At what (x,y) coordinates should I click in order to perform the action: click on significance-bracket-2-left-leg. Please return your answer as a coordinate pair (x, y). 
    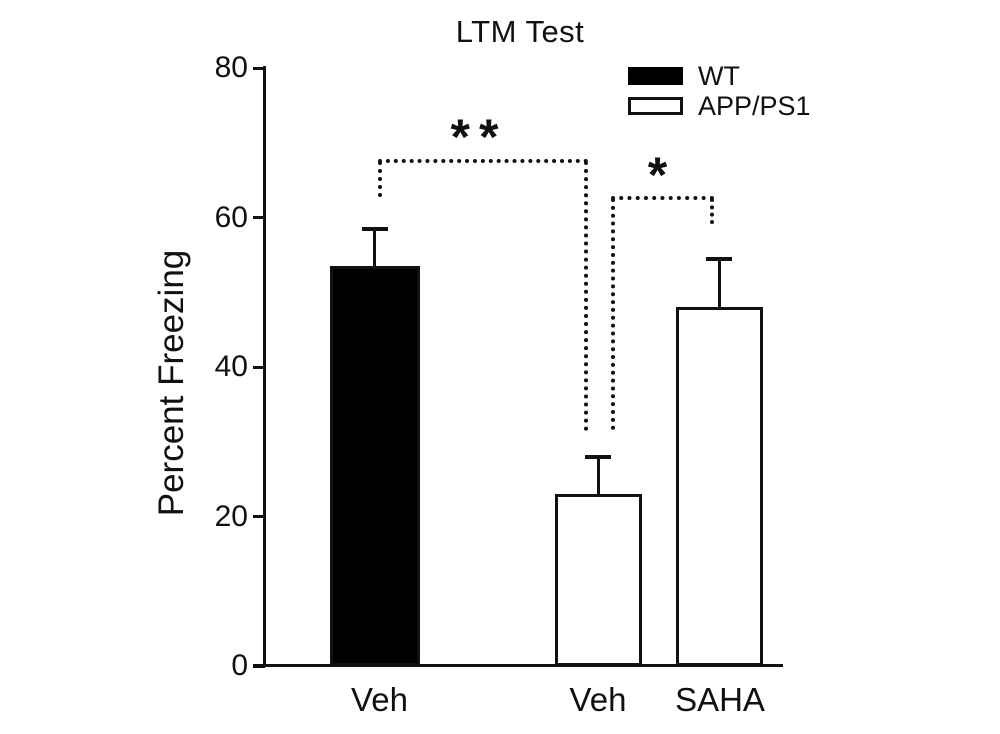
    Looking at the image, I should click on (613, 314).